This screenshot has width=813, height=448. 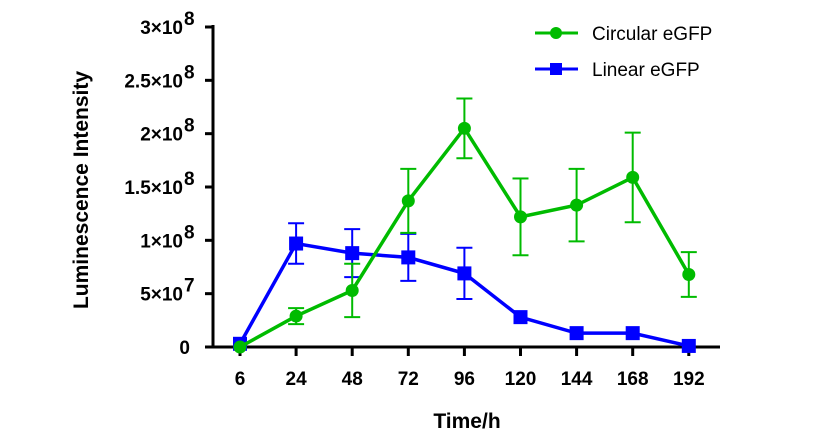 I want to click on y-tick-label: 1×10, so click(x=161, y=241).